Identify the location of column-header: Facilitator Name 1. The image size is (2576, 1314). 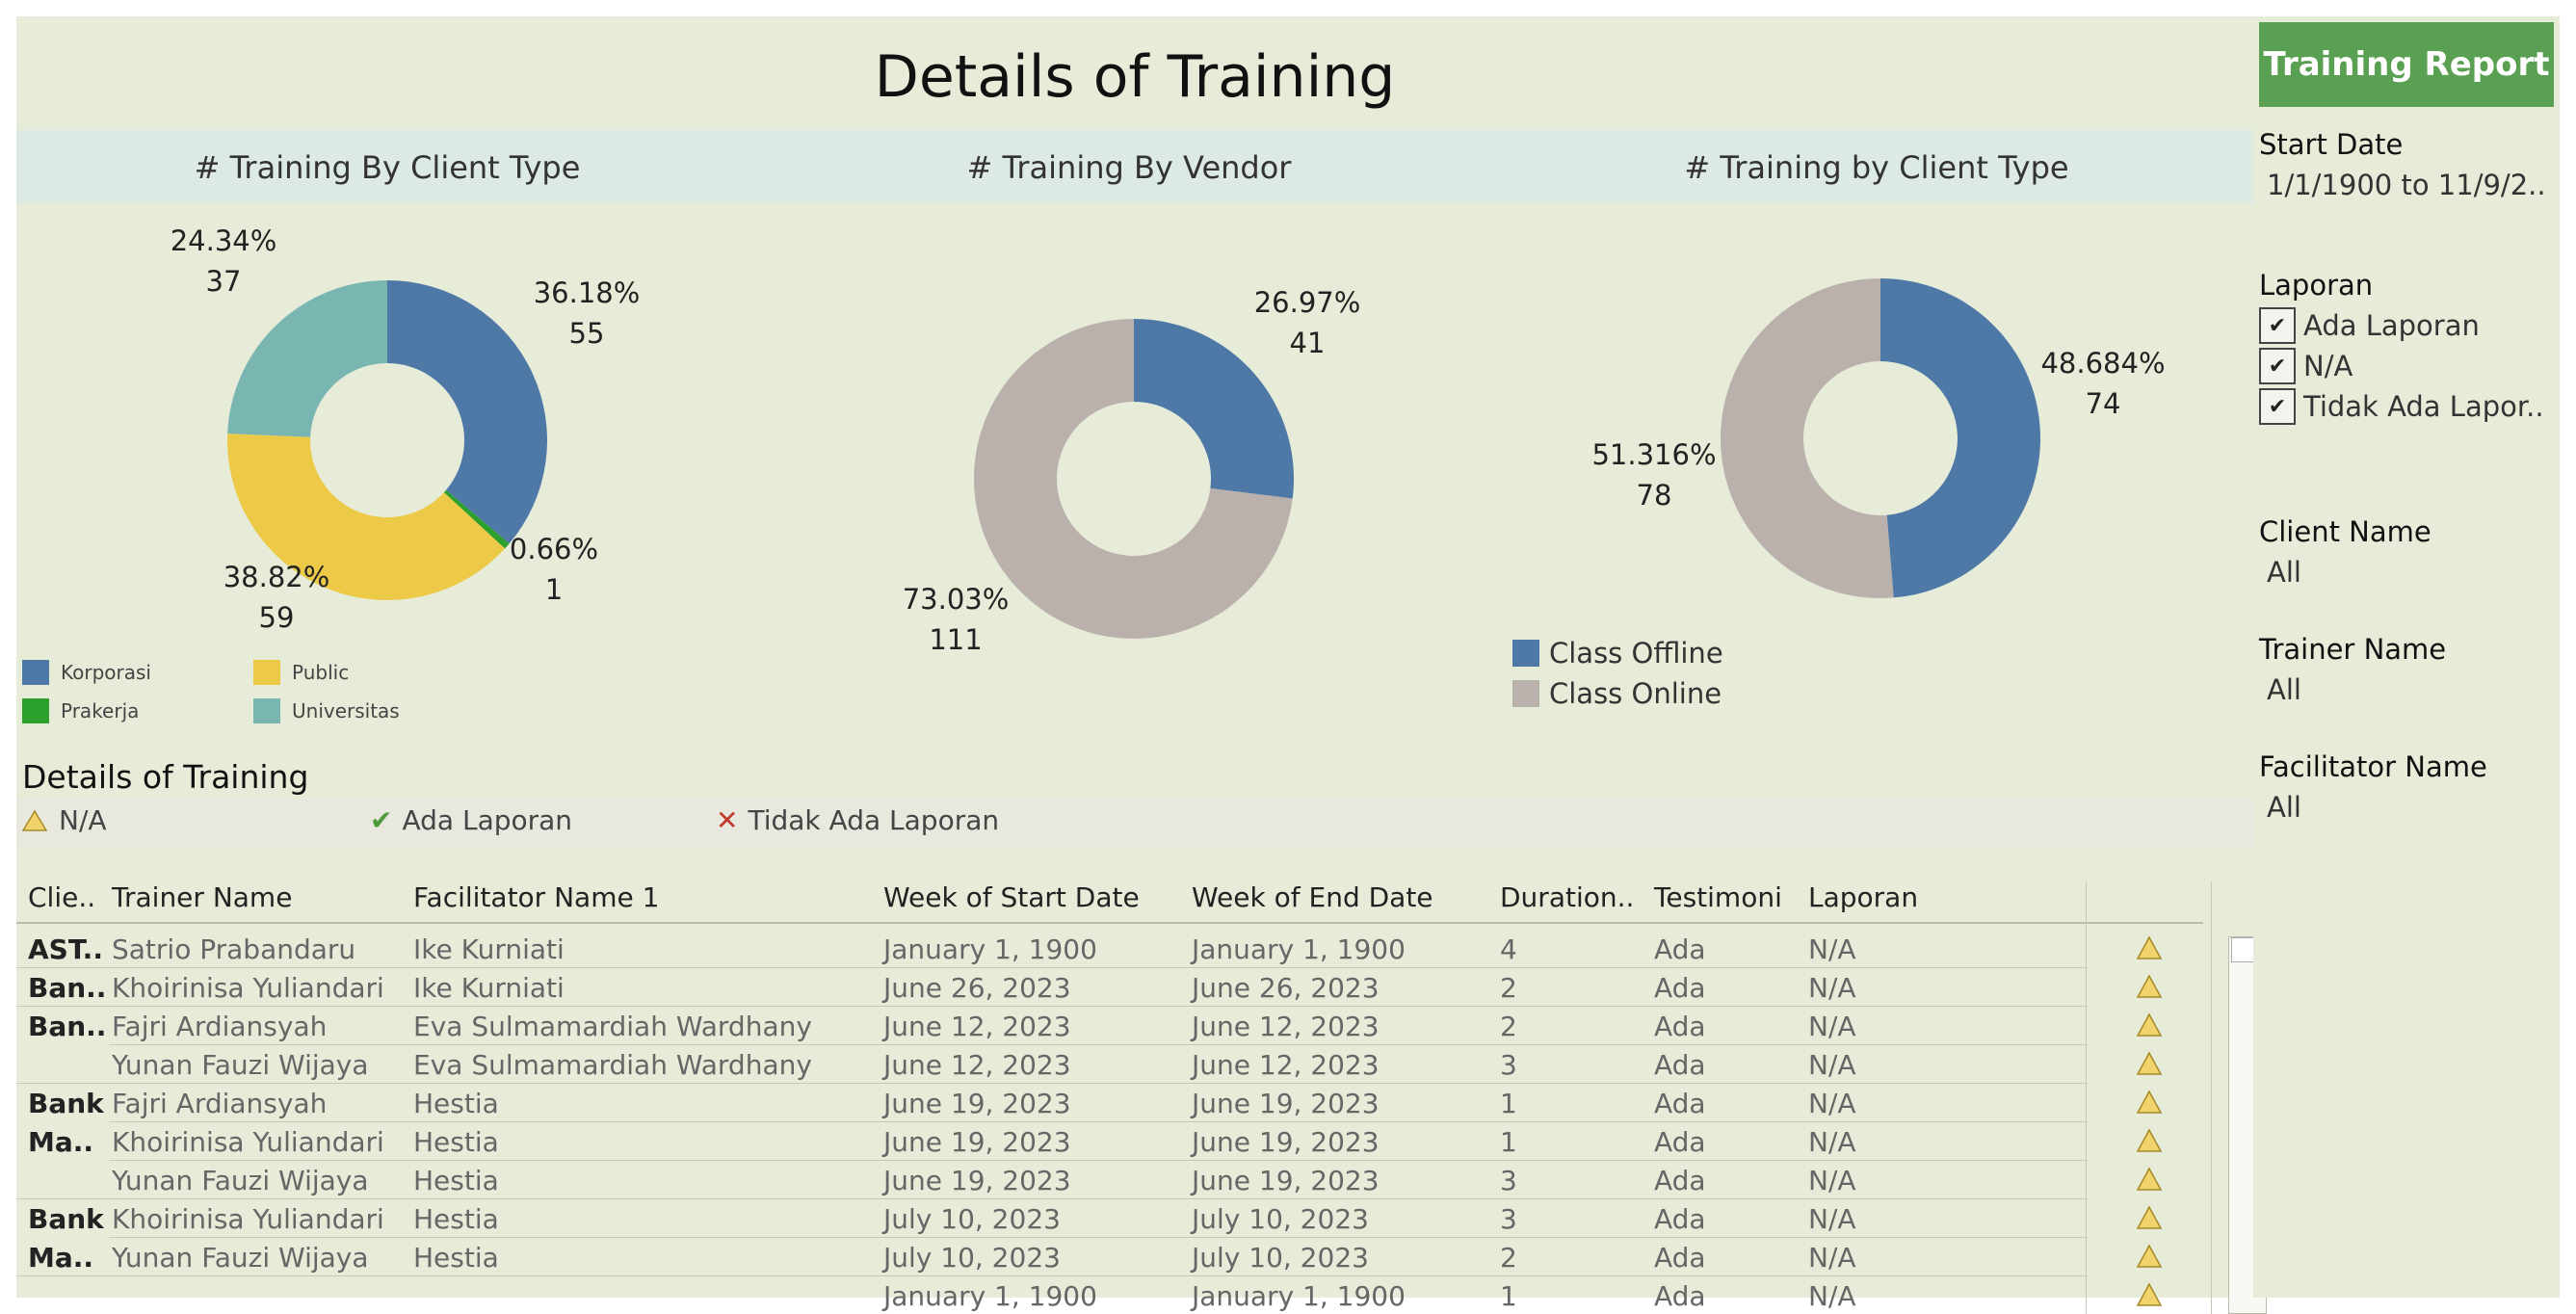
(536, 897).